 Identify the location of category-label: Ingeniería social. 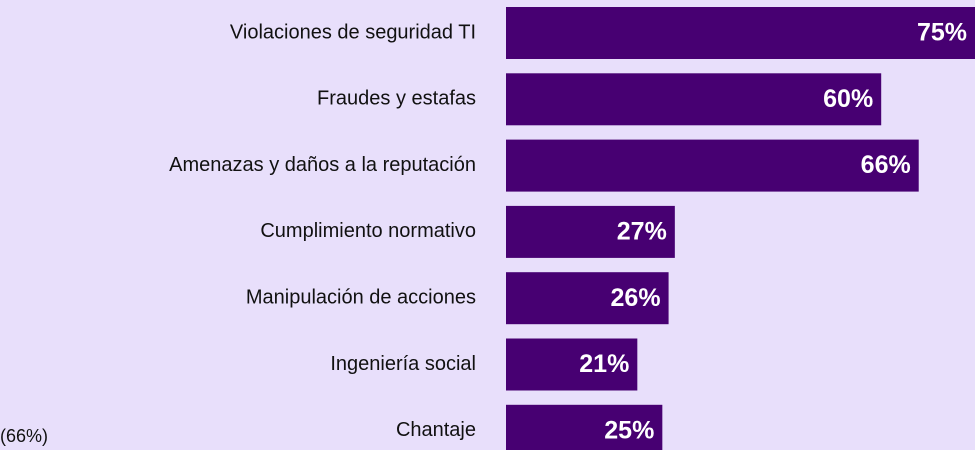
(403, 364).